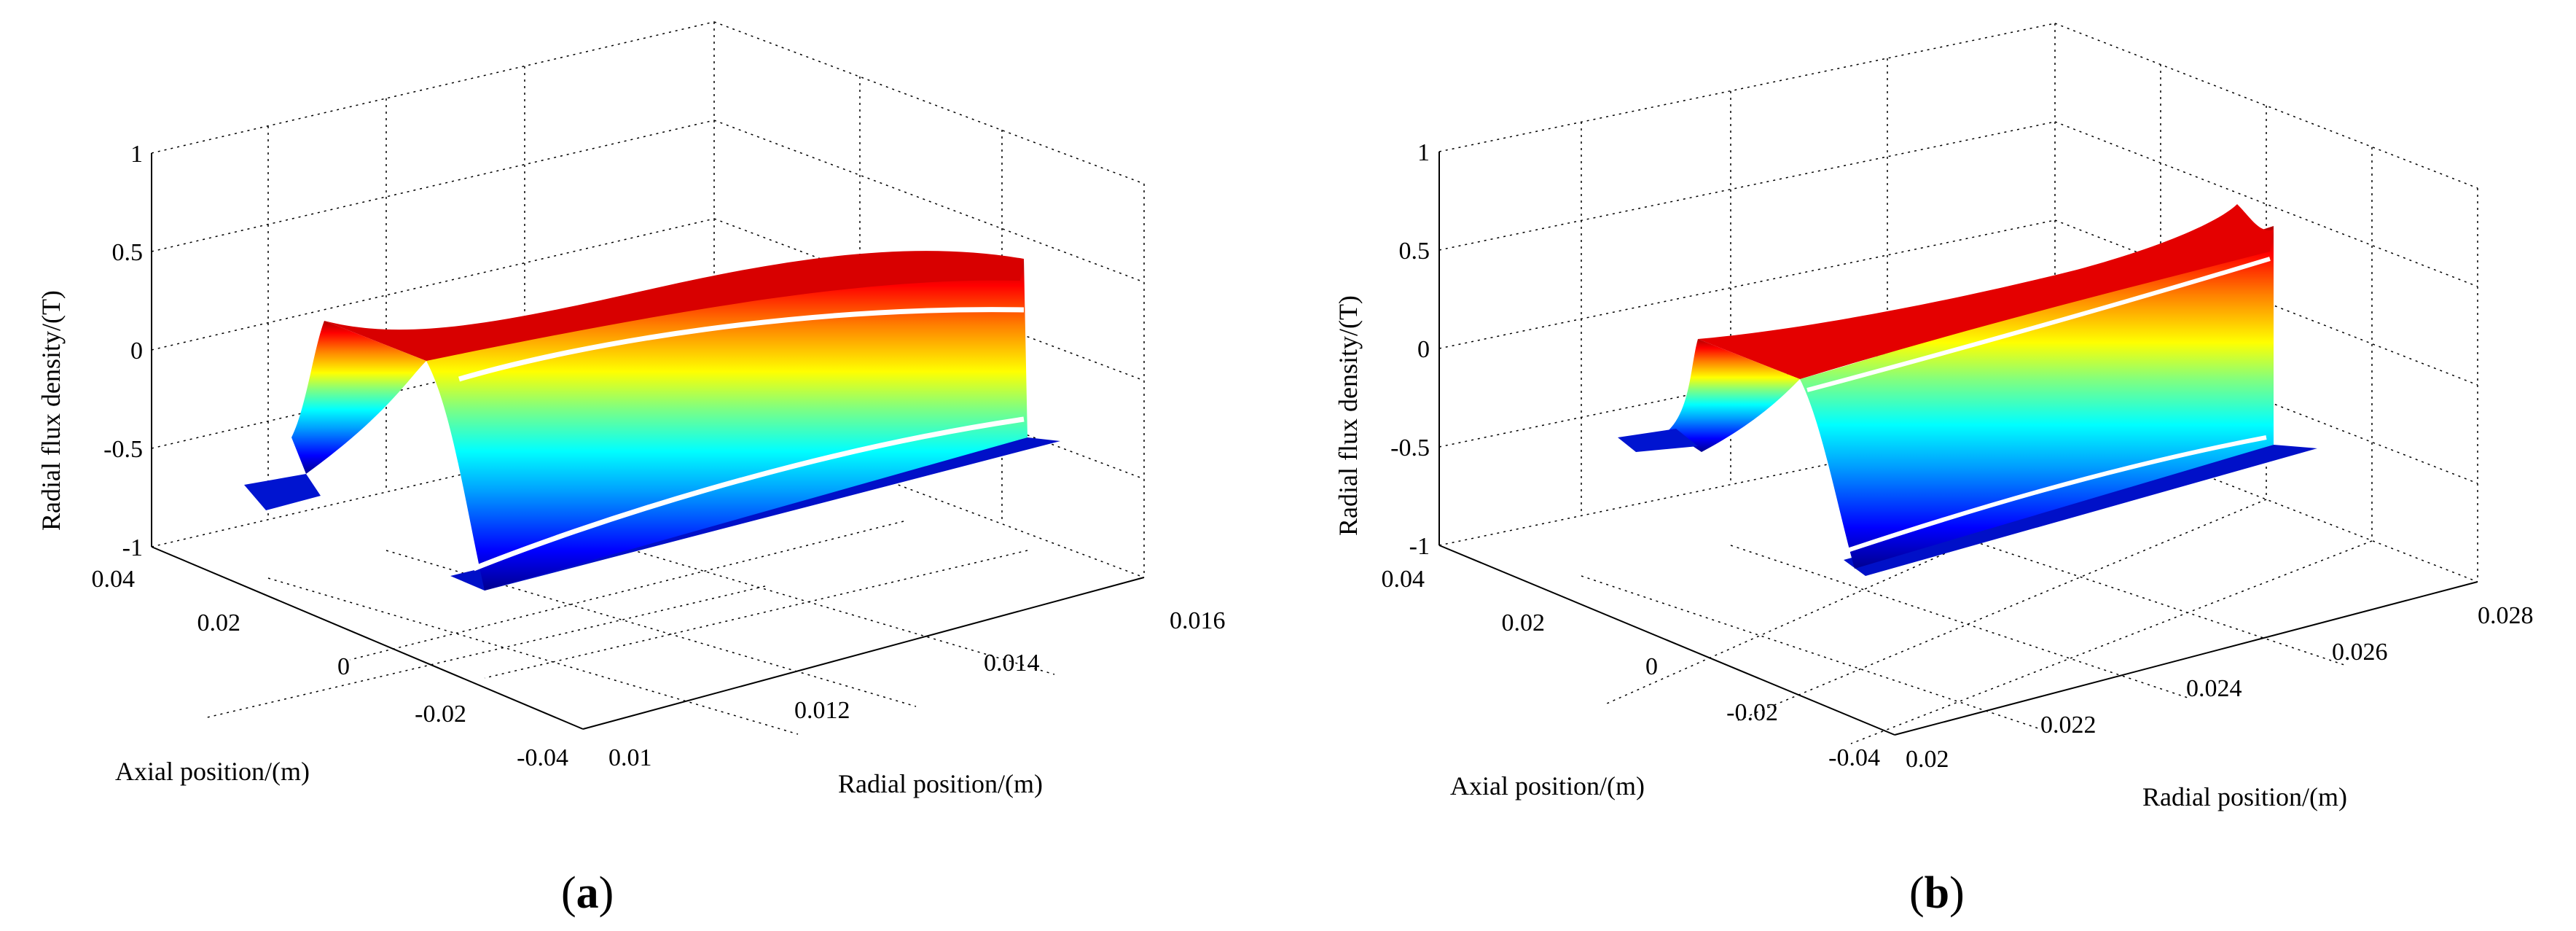 This screenshot has height=931, width=2576. What do you see at coordinates (1927, 759) in the screenshot?
I see `panel-b-xtick-0: 0.02` at bounding box center [1927, 759].